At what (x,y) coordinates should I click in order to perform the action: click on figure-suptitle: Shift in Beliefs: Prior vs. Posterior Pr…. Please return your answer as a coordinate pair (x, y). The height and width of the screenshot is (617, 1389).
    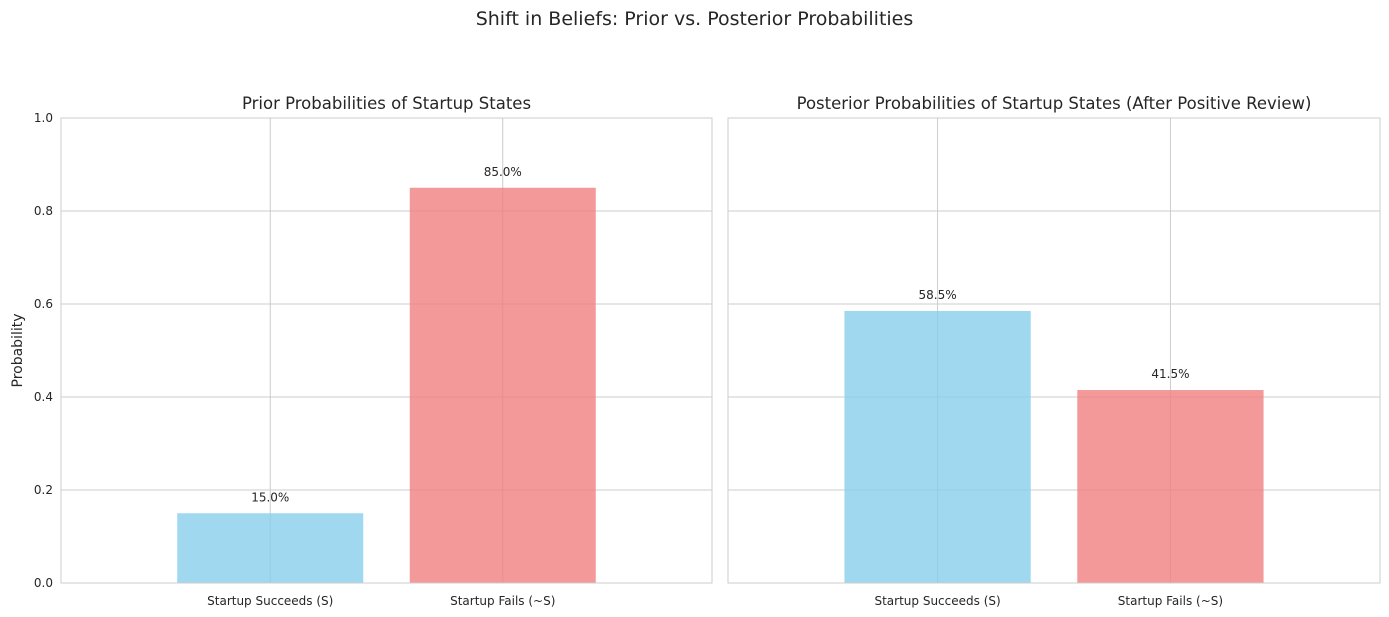
    Looking at the image, I should click on (695, 19).